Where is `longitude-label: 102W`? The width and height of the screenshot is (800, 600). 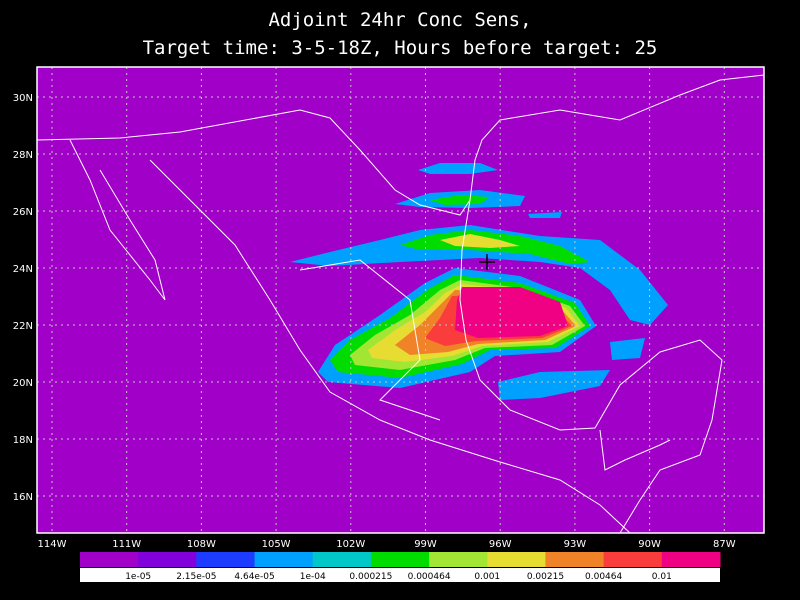 longitude-label: 102W is located at coordinates (350, 544).